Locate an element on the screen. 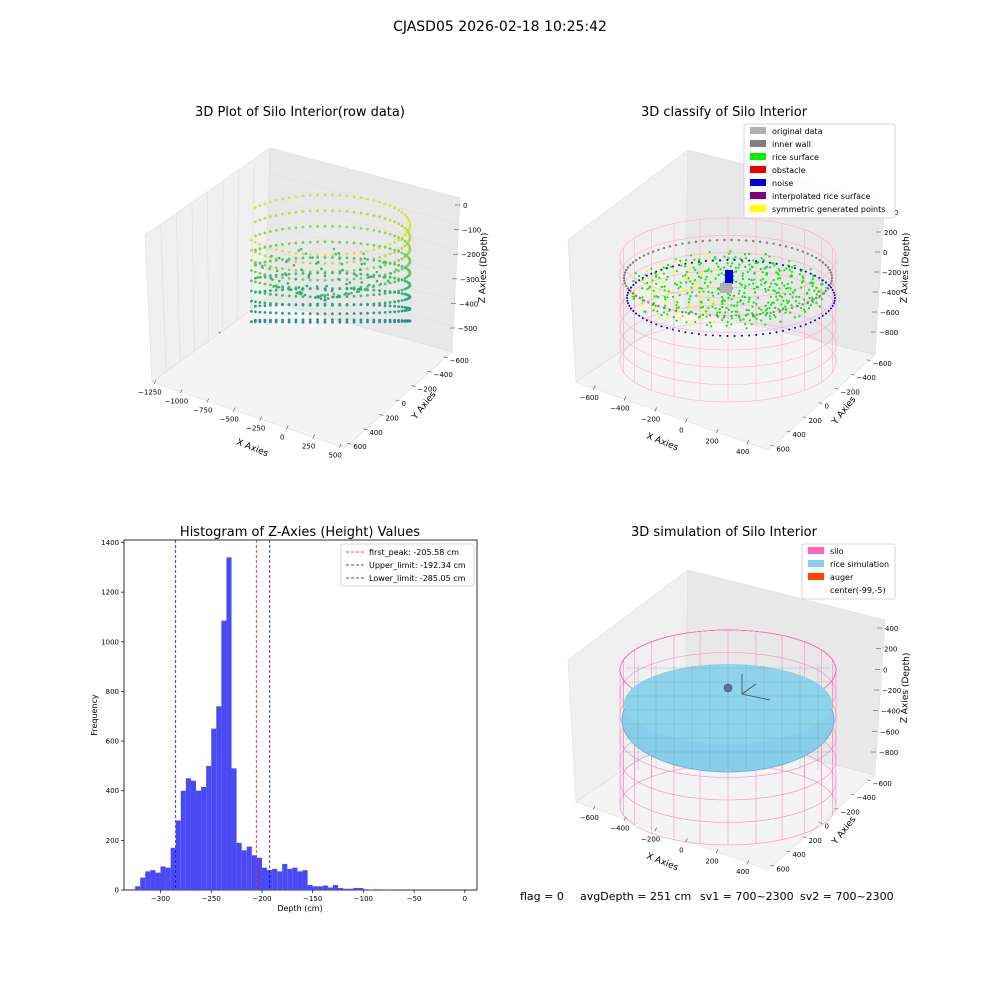 The height and width of the screenshot is (1000, 1000). raw-x-axis-label: X Axies is located at coordinates (252, 449).